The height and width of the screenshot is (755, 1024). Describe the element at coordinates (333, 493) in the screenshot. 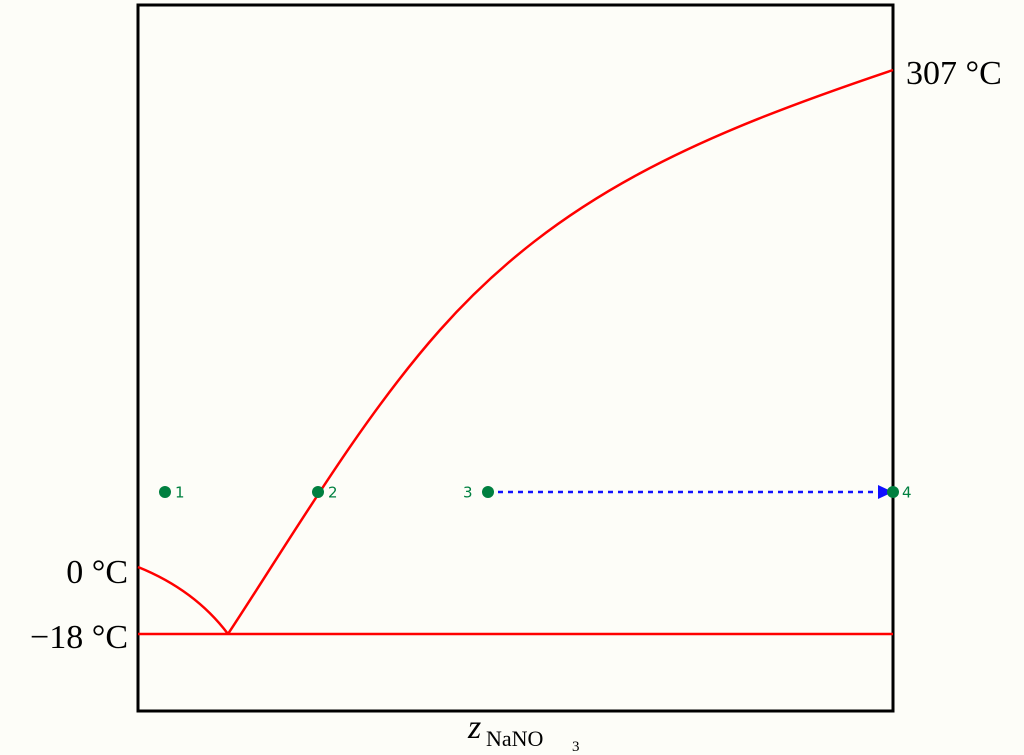

I see `point-label: 2` at that location.